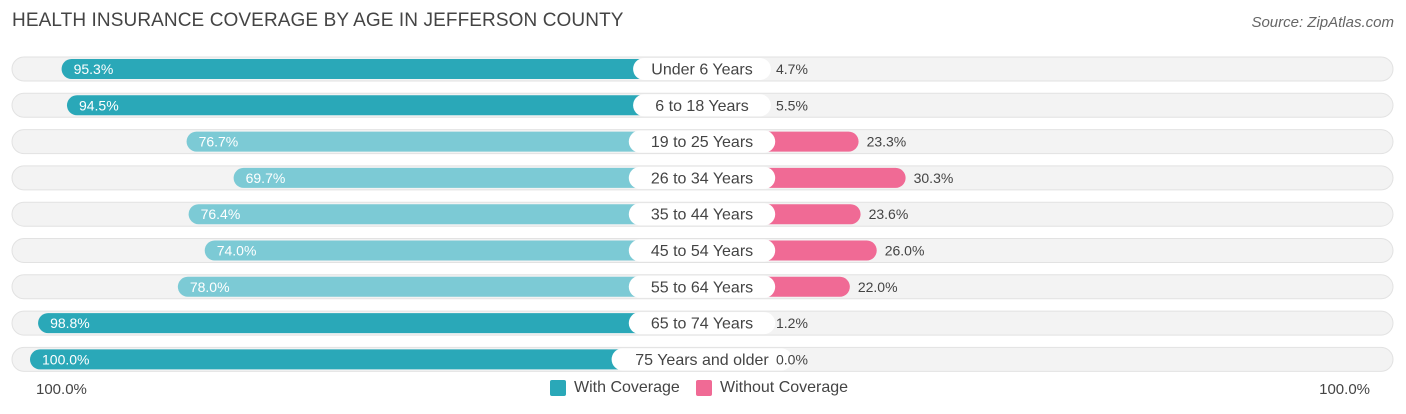 The width and height of the screenshot is (1406, 414). What do you see at coordinates (878, 287) in the screenshot?
I see `value-label-without: 22.0%` at bounding box center [878, 287].